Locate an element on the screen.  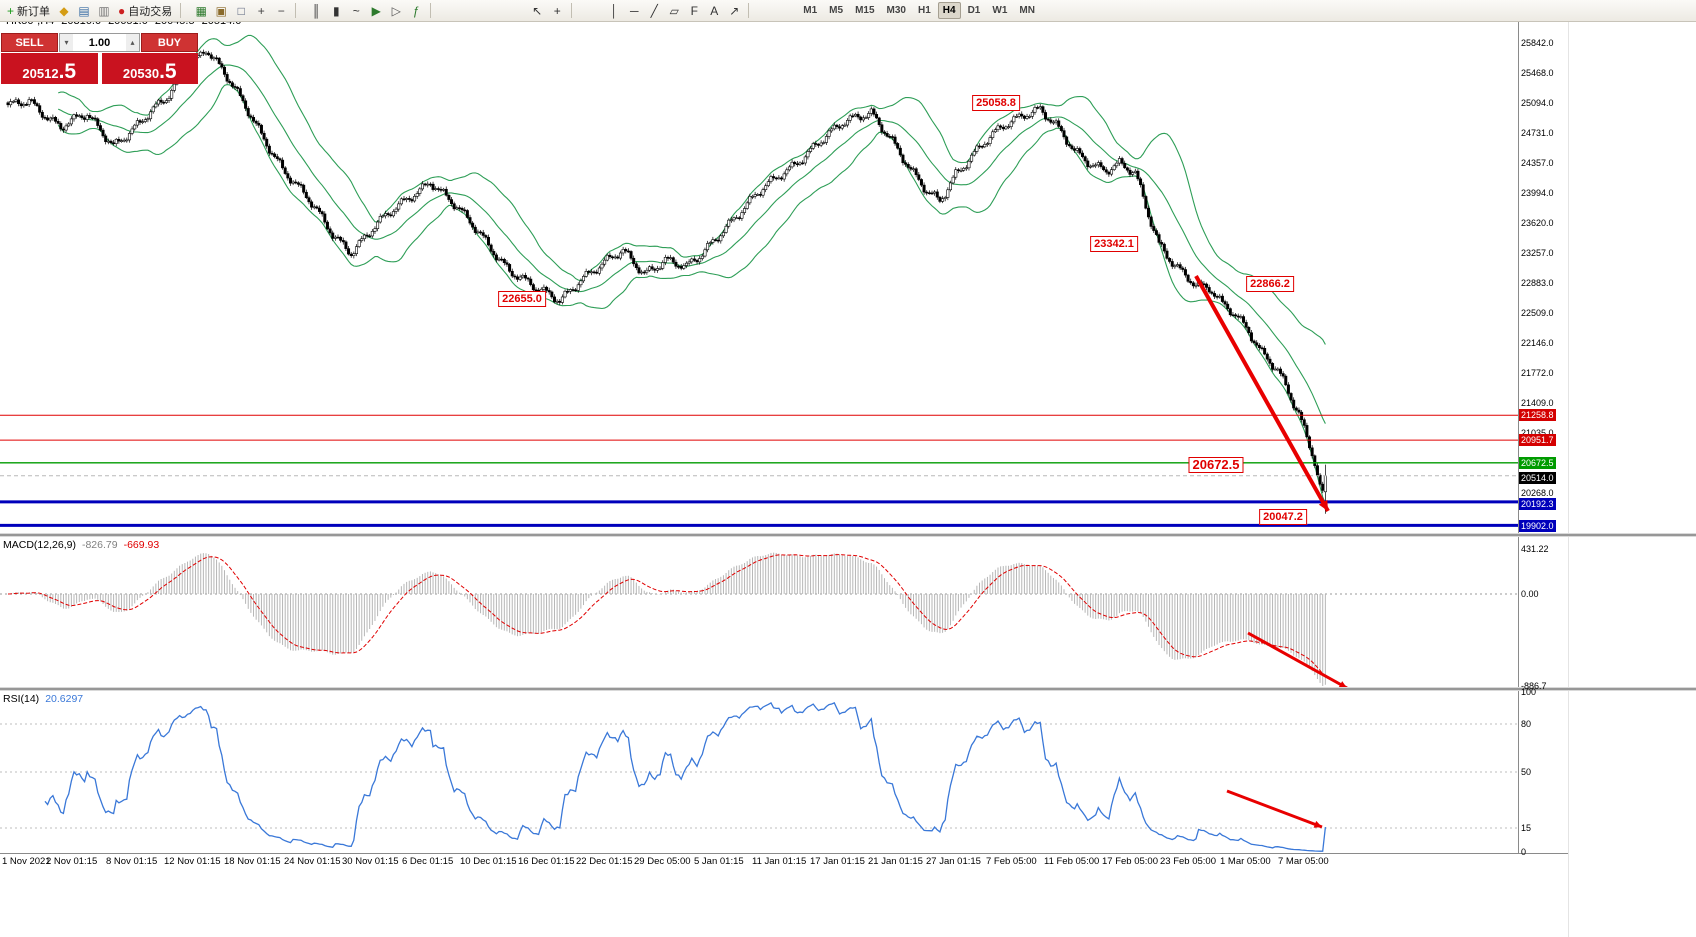
new-chart-button: ▦ is located at coordinates (201, 10).